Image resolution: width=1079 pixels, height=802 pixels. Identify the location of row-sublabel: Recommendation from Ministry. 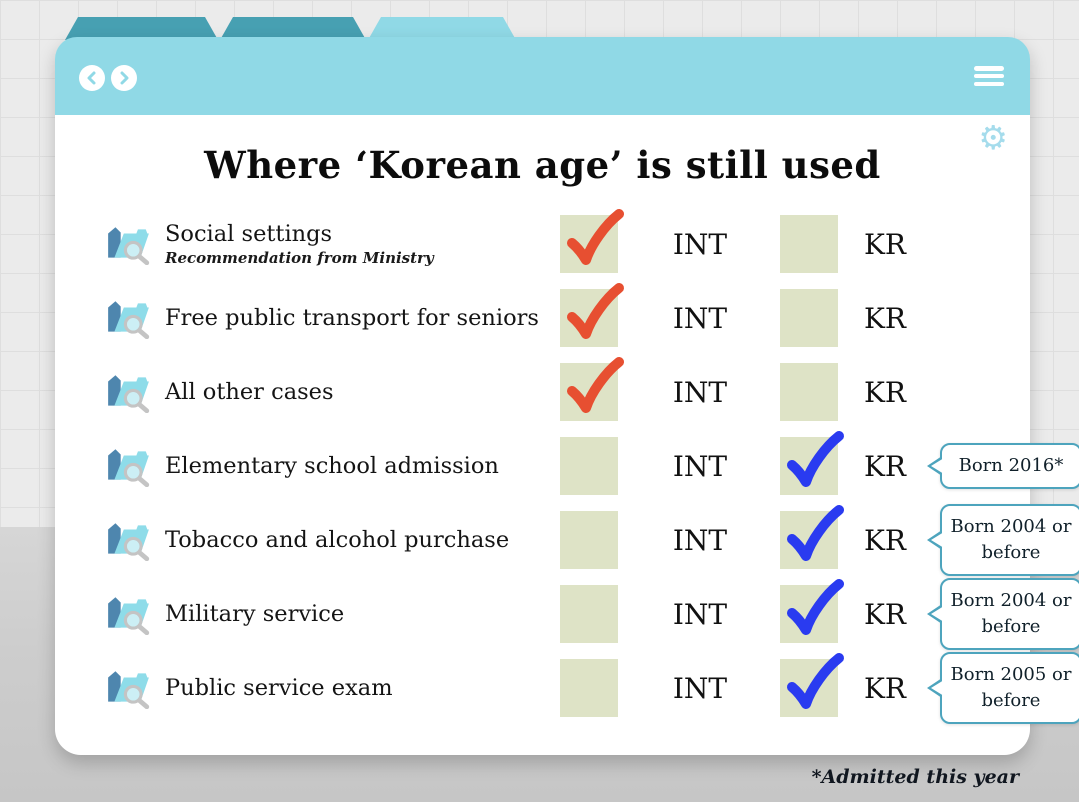
(299, 258).